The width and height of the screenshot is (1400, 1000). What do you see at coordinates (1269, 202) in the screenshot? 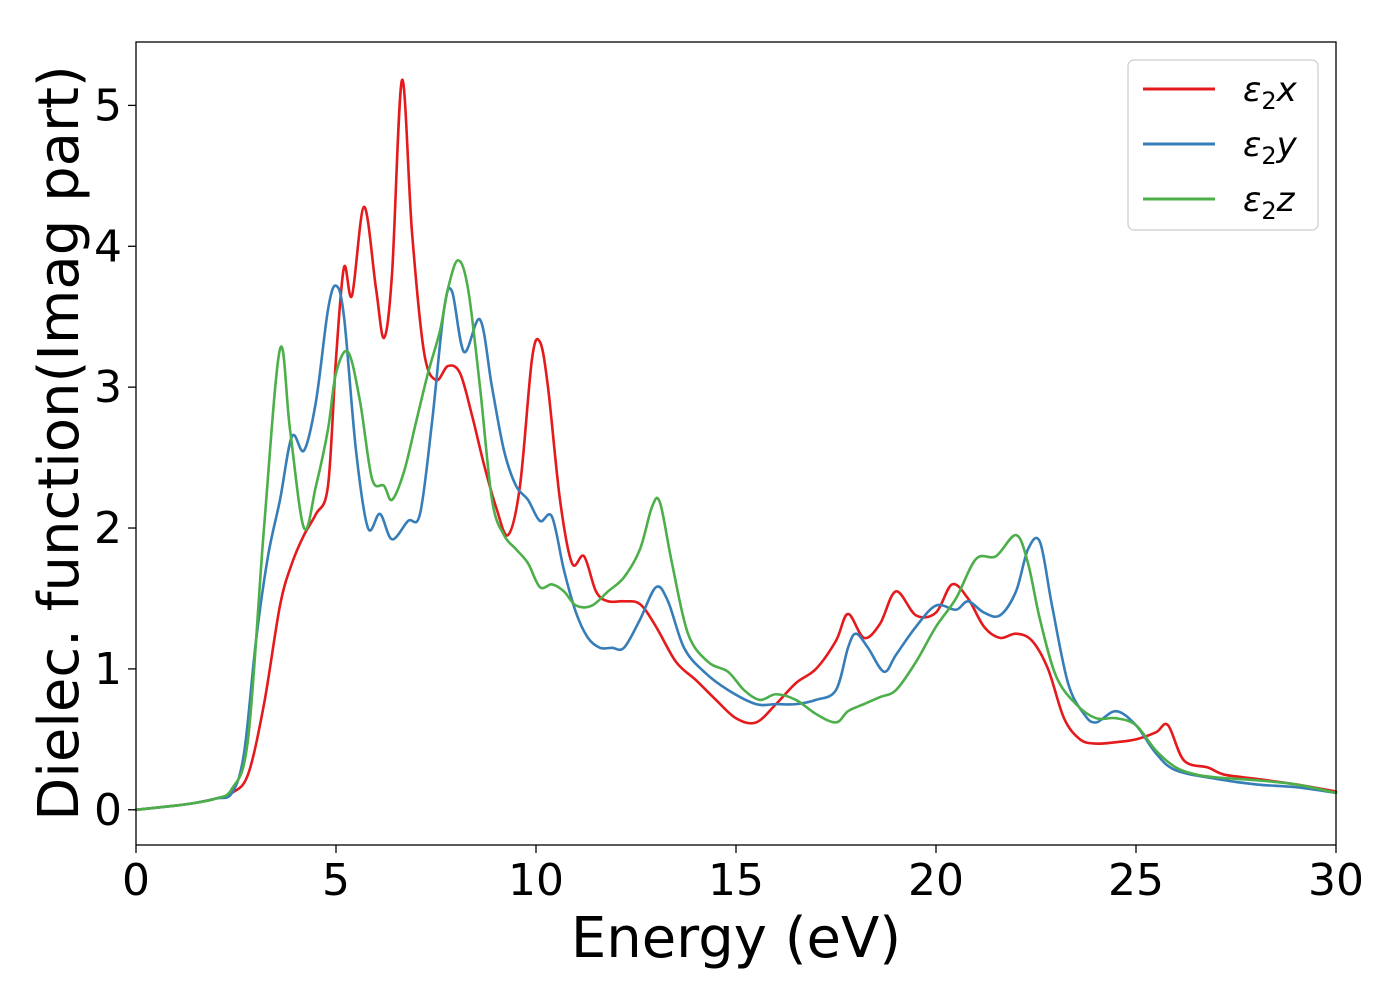
I see `legend-label-z: ε2z` at bounding box center [1269, 202].